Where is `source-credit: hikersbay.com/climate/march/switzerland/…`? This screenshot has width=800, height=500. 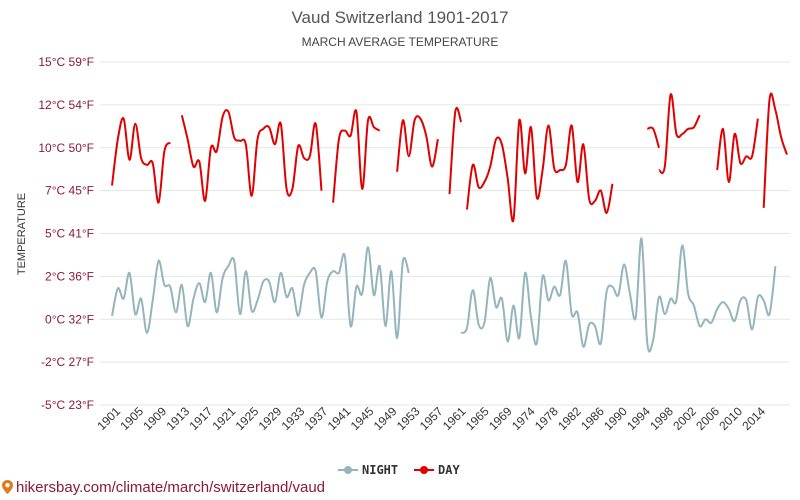
source-credit: hikersbay.com/climate/march/switzerland/… is located at coordinates (163, 487).